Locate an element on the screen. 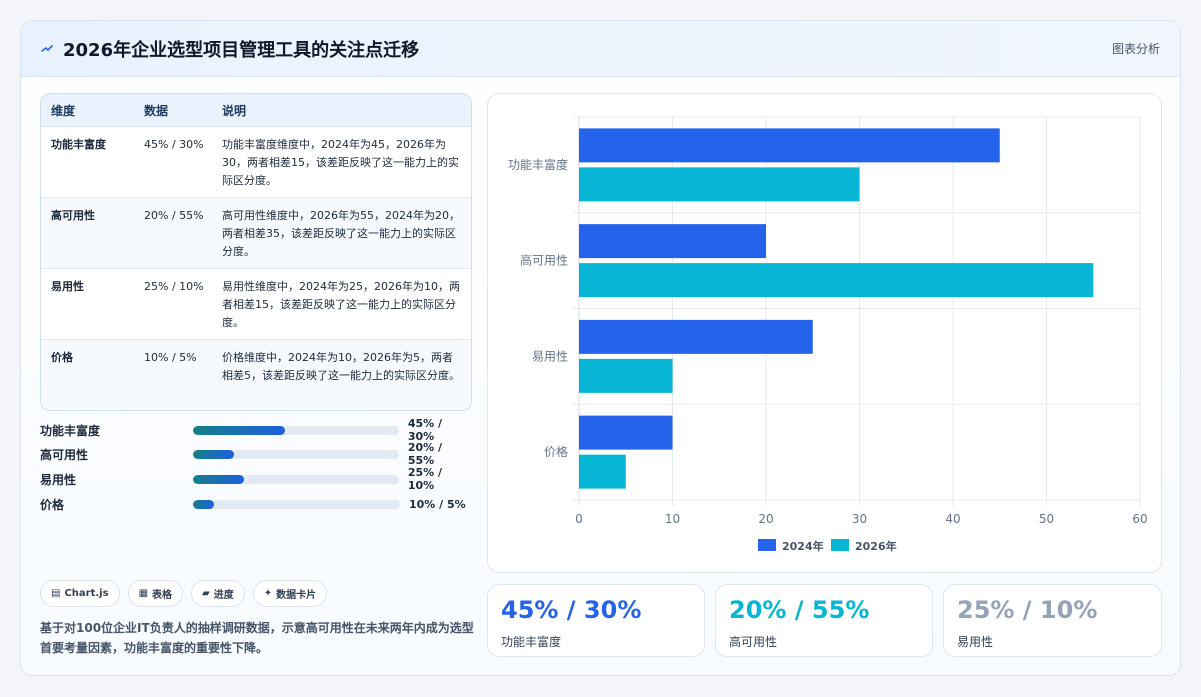 This screenshot has width=1201, height=697. progress-row: 功能丰富度 45% / 30% is located at coordinates (256, 430).